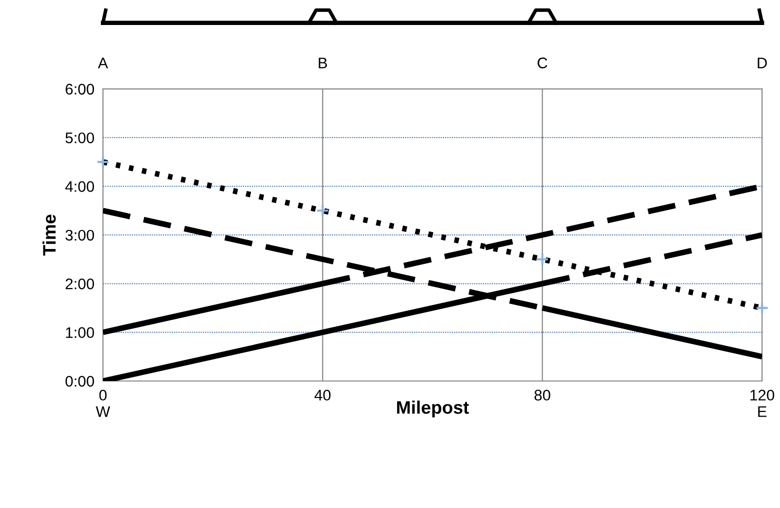 The height and width of the screenshot is (508, 780). I want to click on y-tick-label: 6:00, so click(80, 89).